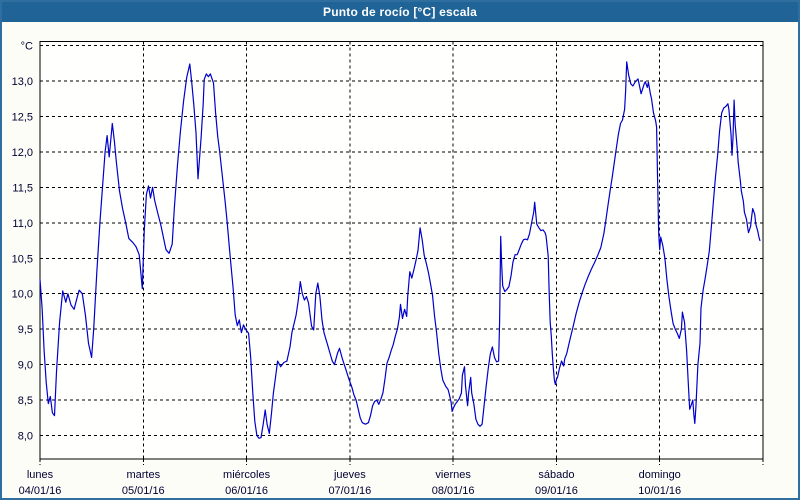 The height and width of the screenshot is (500, 800). What do you see at coordinates (22, 224) in the screenshot?
I see `y-tick-label: 11,0` at bounding box center [22, 224].